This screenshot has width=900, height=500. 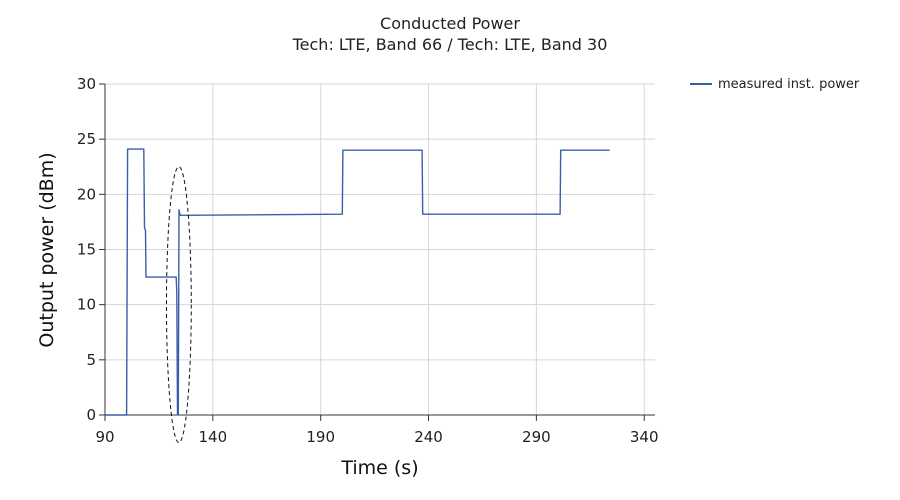 What do you see at coordinates (789, 84) in the screenshot?
I see `legend-label: measured inst. power` at bounding box center [789, 84].